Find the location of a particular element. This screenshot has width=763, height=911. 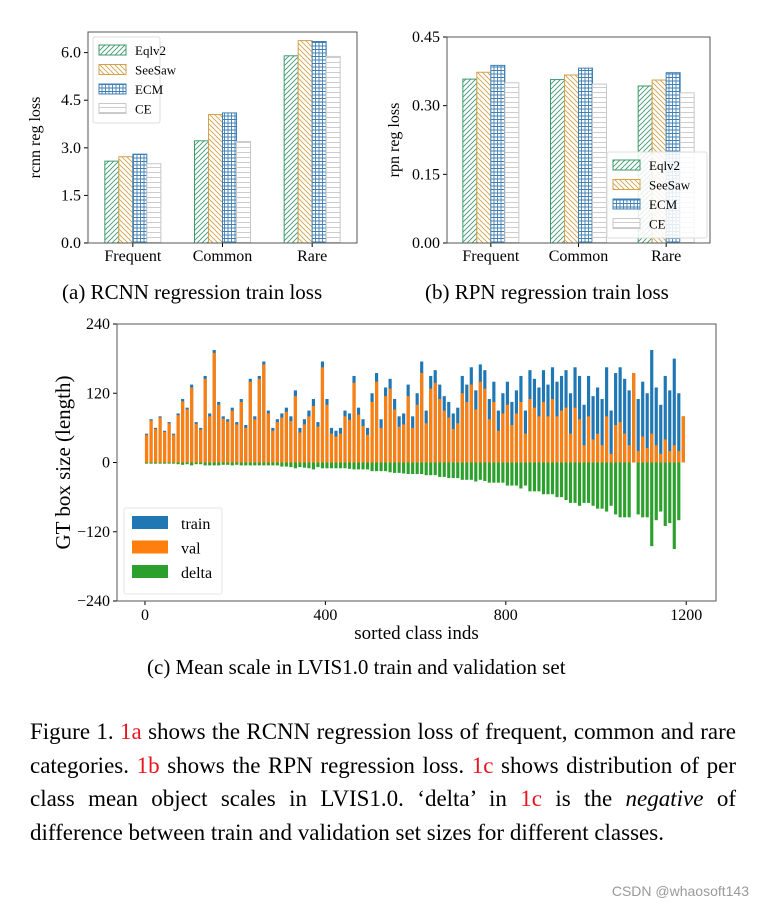

y-tick-label: 0.0 is located at coordinates (71, 243).